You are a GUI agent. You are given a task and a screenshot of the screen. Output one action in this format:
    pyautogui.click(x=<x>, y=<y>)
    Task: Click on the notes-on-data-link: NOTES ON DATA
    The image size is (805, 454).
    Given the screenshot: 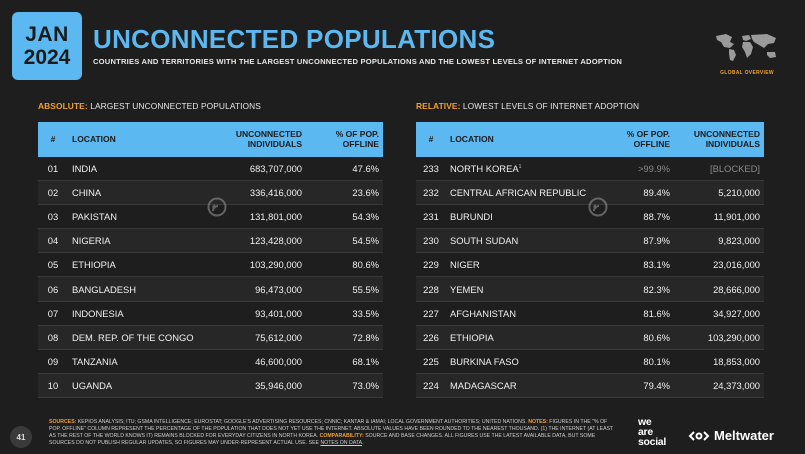 What is the action you would take?
    pyautogui.click(x=341, y=443)
    